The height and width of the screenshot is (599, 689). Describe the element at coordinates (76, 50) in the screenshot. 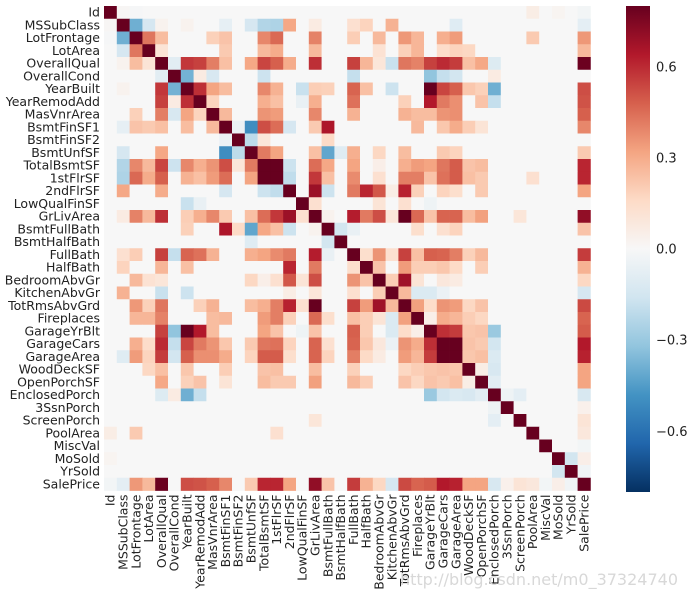

I see `y-tick-label: LotArea` at that location.